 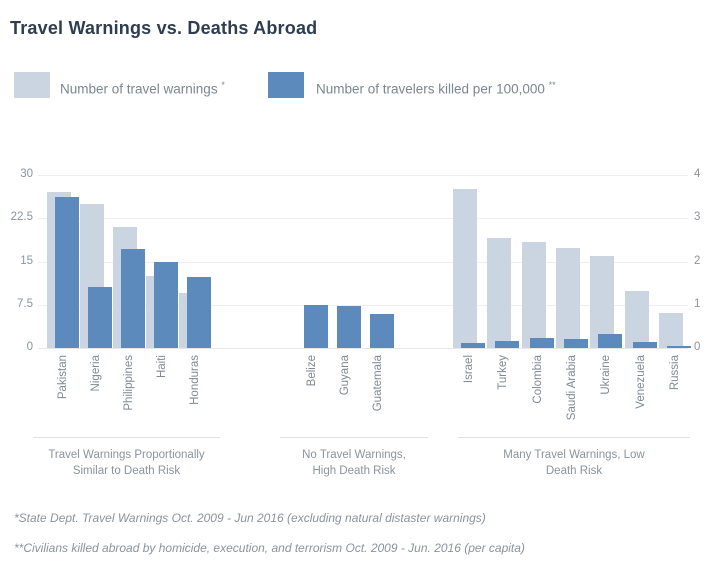 I want to click on bar-warnings-israel, so click(x=465, y=268).